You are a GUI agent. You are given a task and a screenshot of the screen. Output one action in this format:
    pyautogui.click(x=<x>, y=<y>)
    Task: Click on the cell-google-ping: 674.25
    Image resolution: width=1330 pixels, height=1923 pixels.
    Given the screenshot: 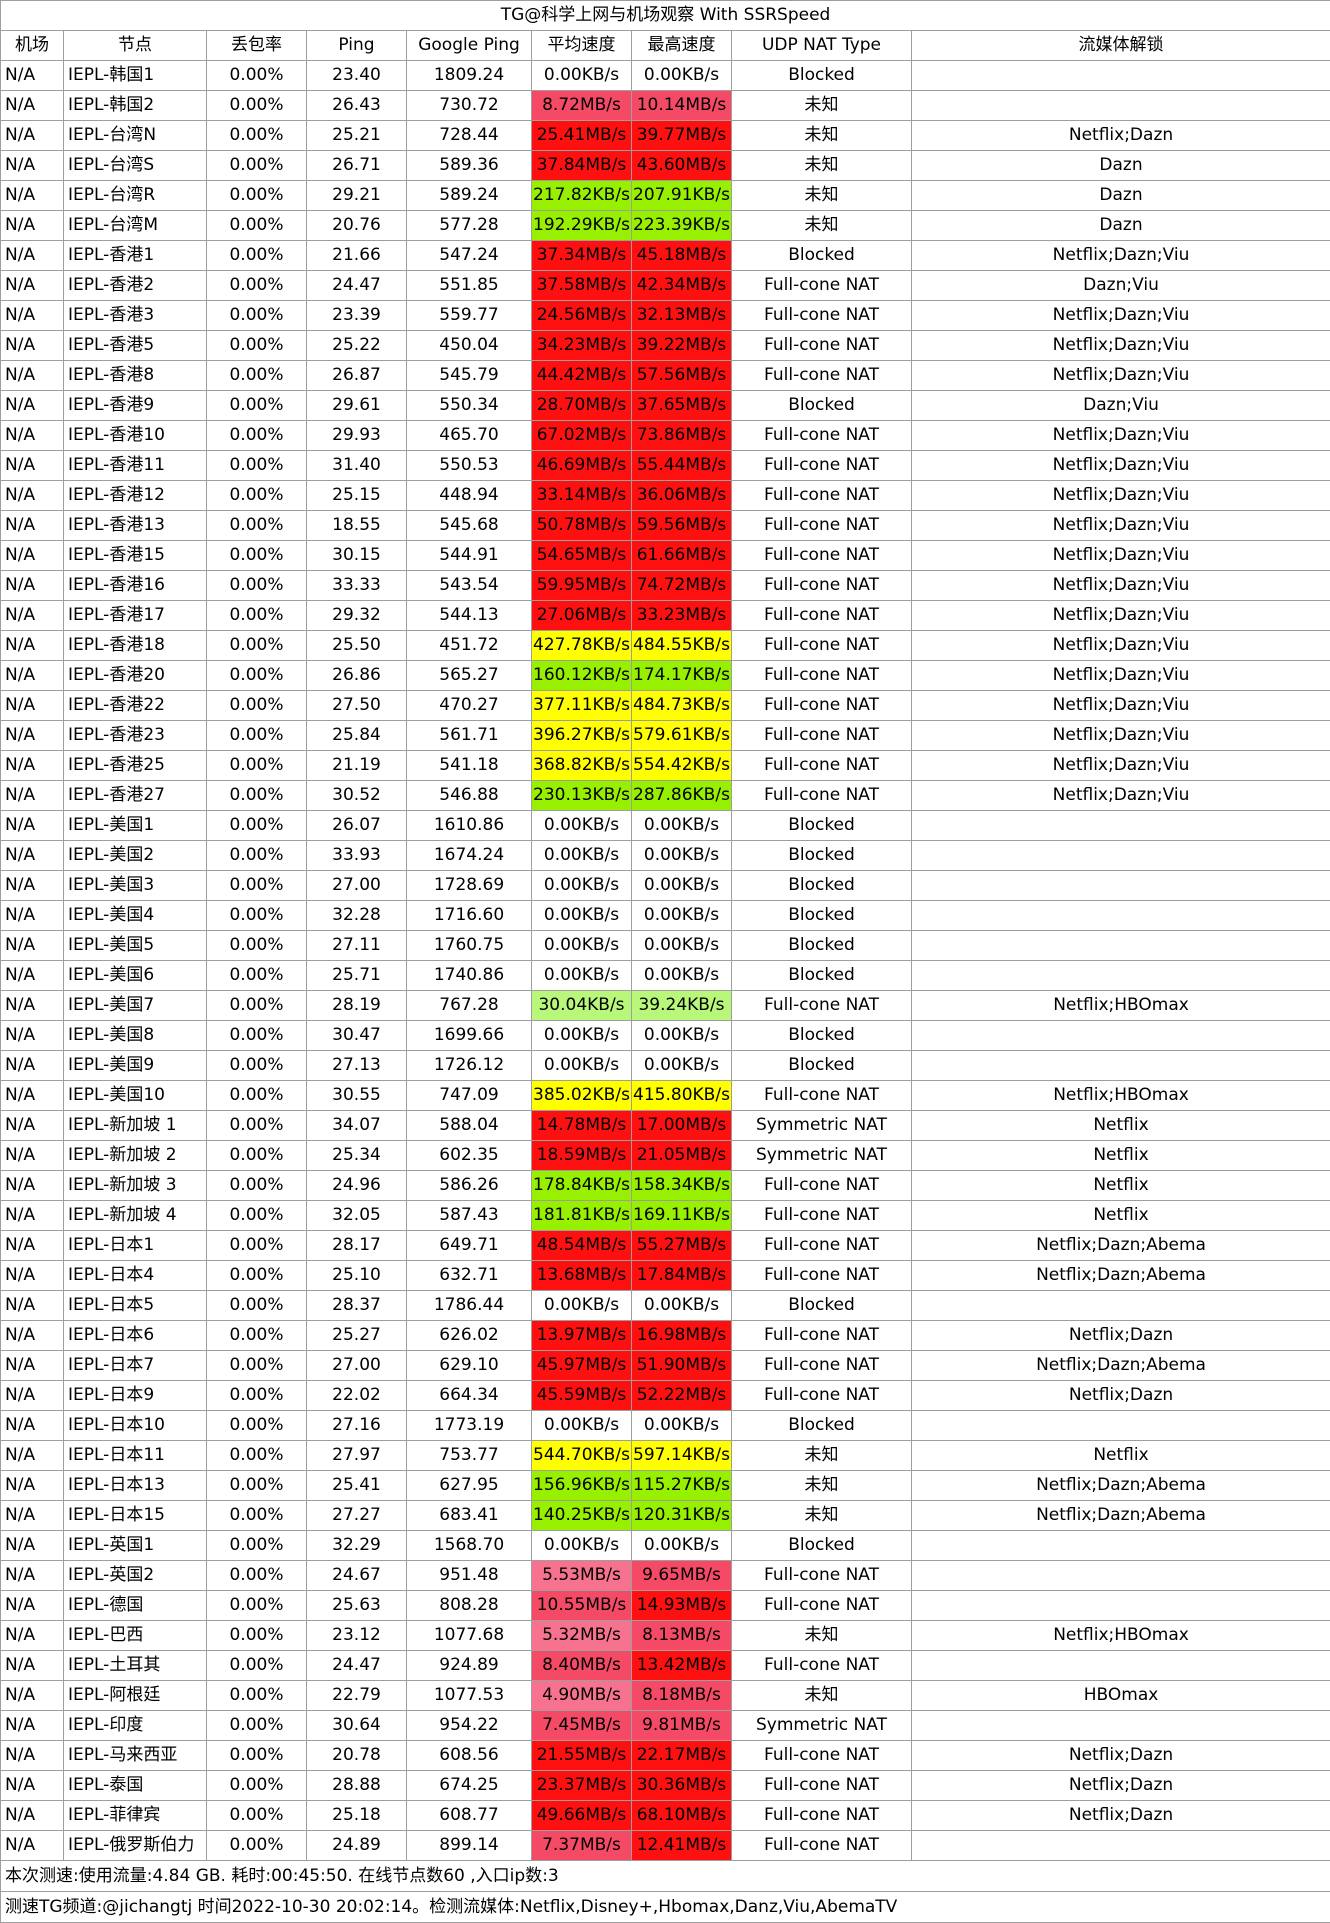 What is the action you would take?
    pyautogui.click(x=469, y=1786)
    